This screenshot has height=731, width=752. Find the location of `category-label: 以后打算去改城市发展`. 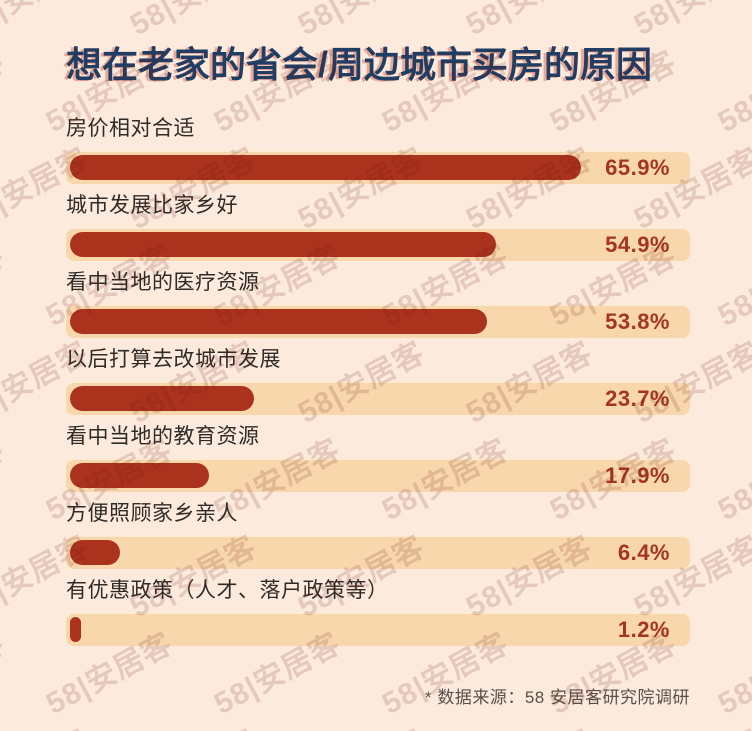

category-label: 以后打算去改城市发展 is located at coordinates (173, 360).